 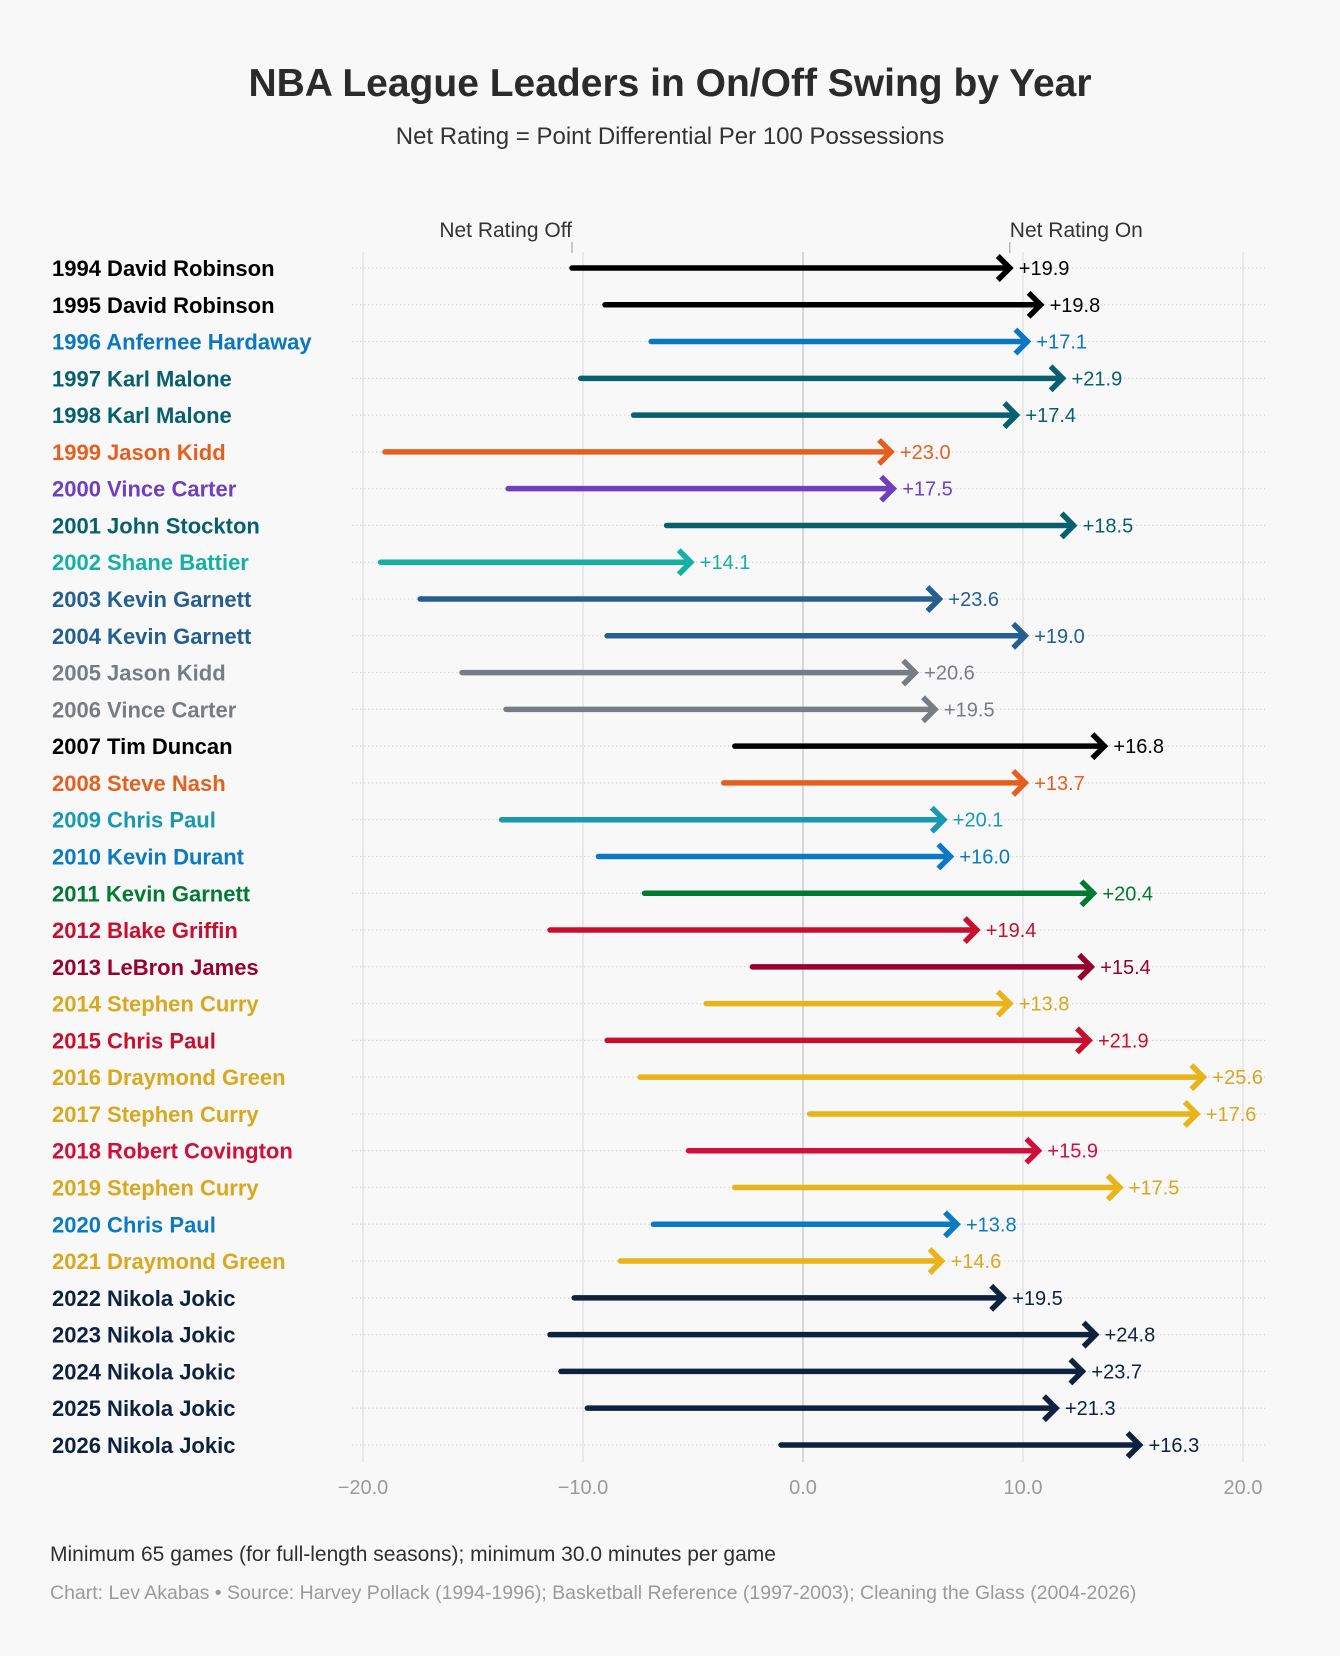 I want to click on swing-value-label: +19.9, so click(x=1044, y=269).